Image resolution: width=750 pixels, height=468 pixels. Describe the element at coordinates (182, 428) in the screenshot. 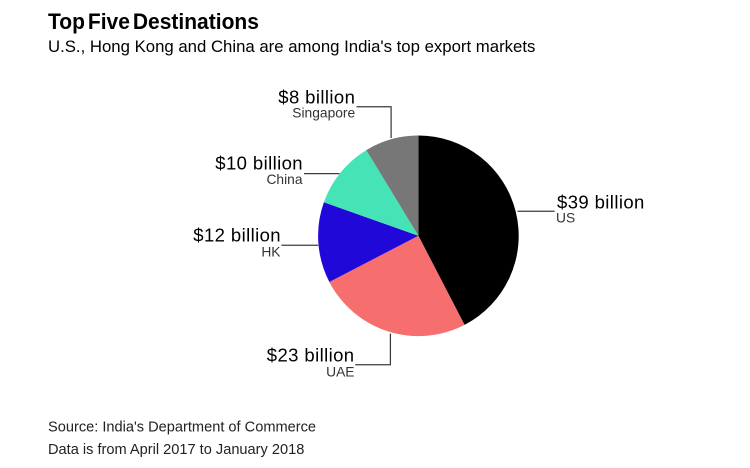

I see `svg-text:Source: India's Department of: Source: India's Department of Commerce` at that location.